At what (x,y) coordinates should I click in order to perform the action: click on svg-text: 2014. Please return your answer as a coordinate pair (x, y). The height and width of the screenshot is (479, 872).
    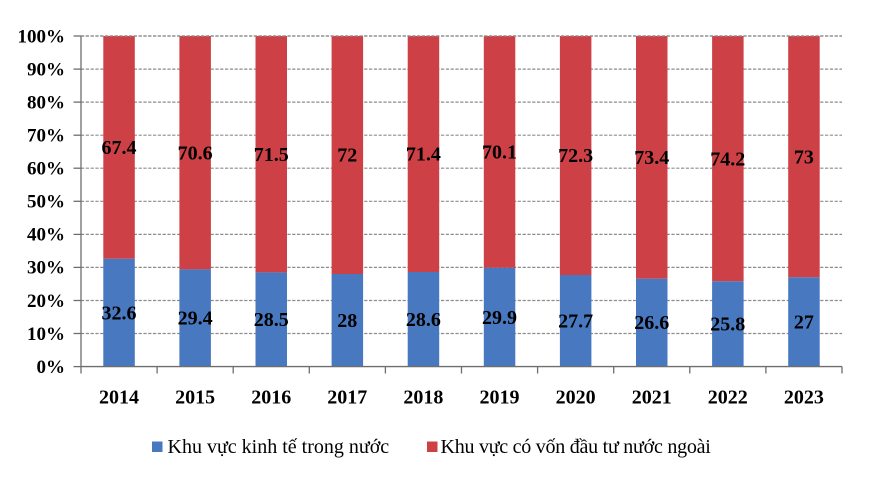
    Looking at the image, I should click on (119, 398).